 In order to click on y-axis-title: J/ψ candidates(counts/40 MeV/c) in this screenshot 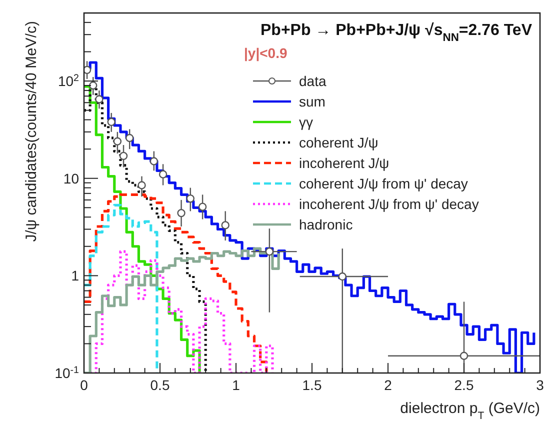, I will do `click(31, 131)`.